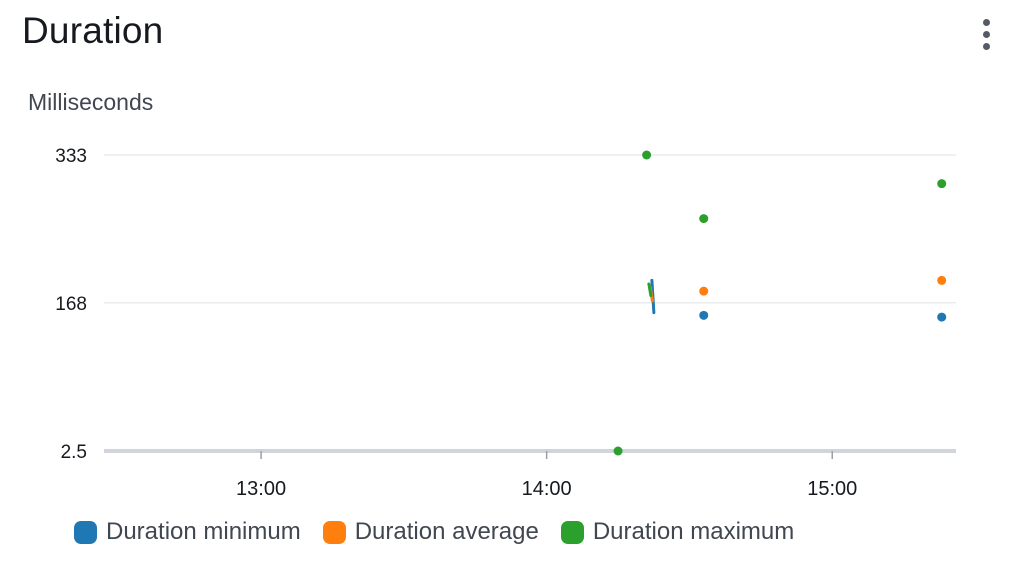 The height and width of the screenshot is (575, 1013). What do you see at coordinates (650, 290) in the screenshot?
I see `series-line` at bounding box center [650, 290].